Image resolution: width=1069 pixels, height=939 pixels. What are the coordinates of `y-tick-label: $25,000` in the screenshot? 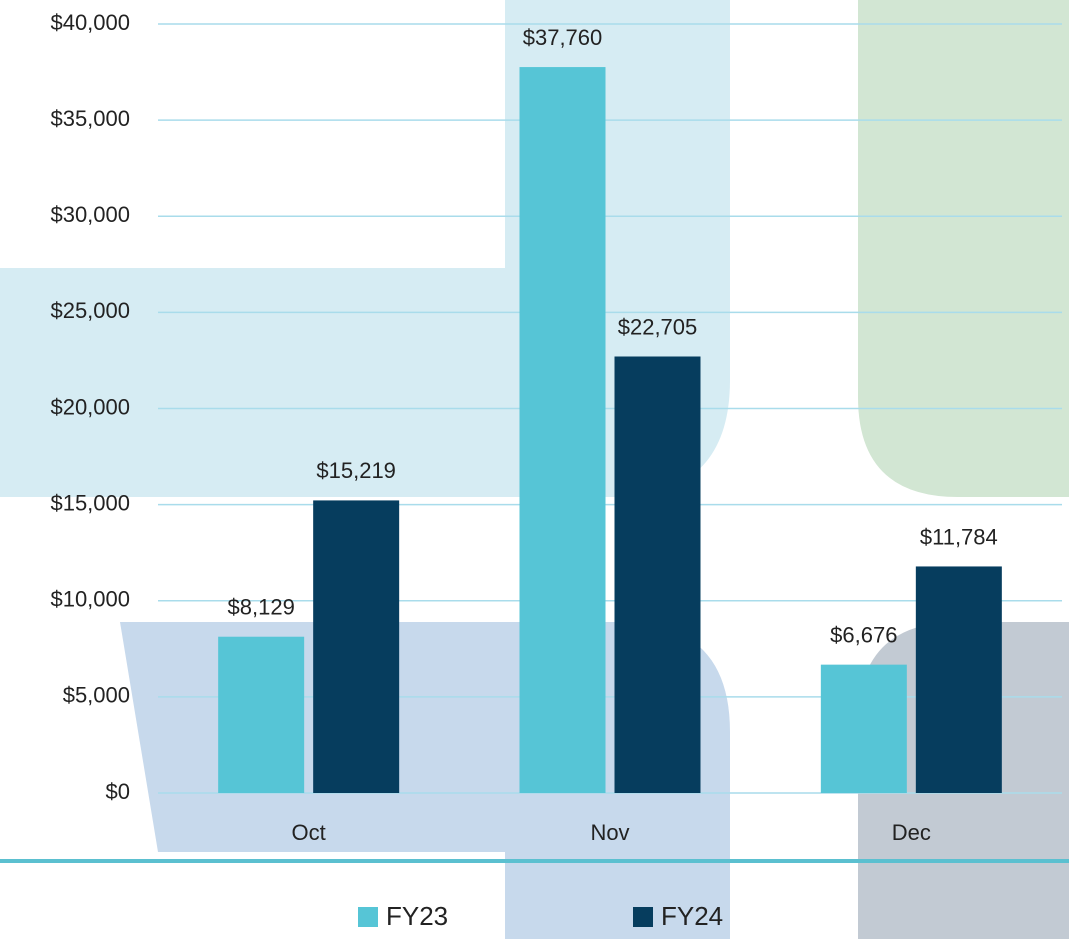 It's located at (90, 310).